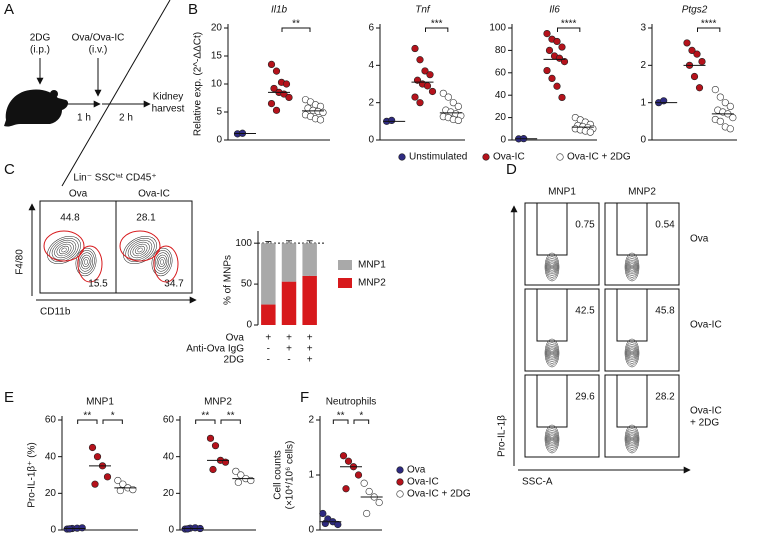 The width and height of the screenshot is (757, 538). What do you see at coordinates (114, 178) in the screenshot?
I see `gate-title: Lin⁻ SSCⁱⁿᵗ CD45⁺` at bounding box center [114, 178].